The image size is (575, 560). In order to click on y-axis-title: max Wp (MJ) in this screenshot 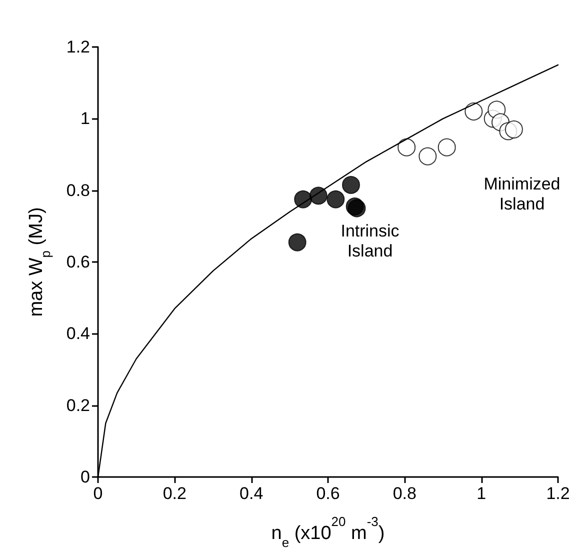, I will do `click(39, 262)`.